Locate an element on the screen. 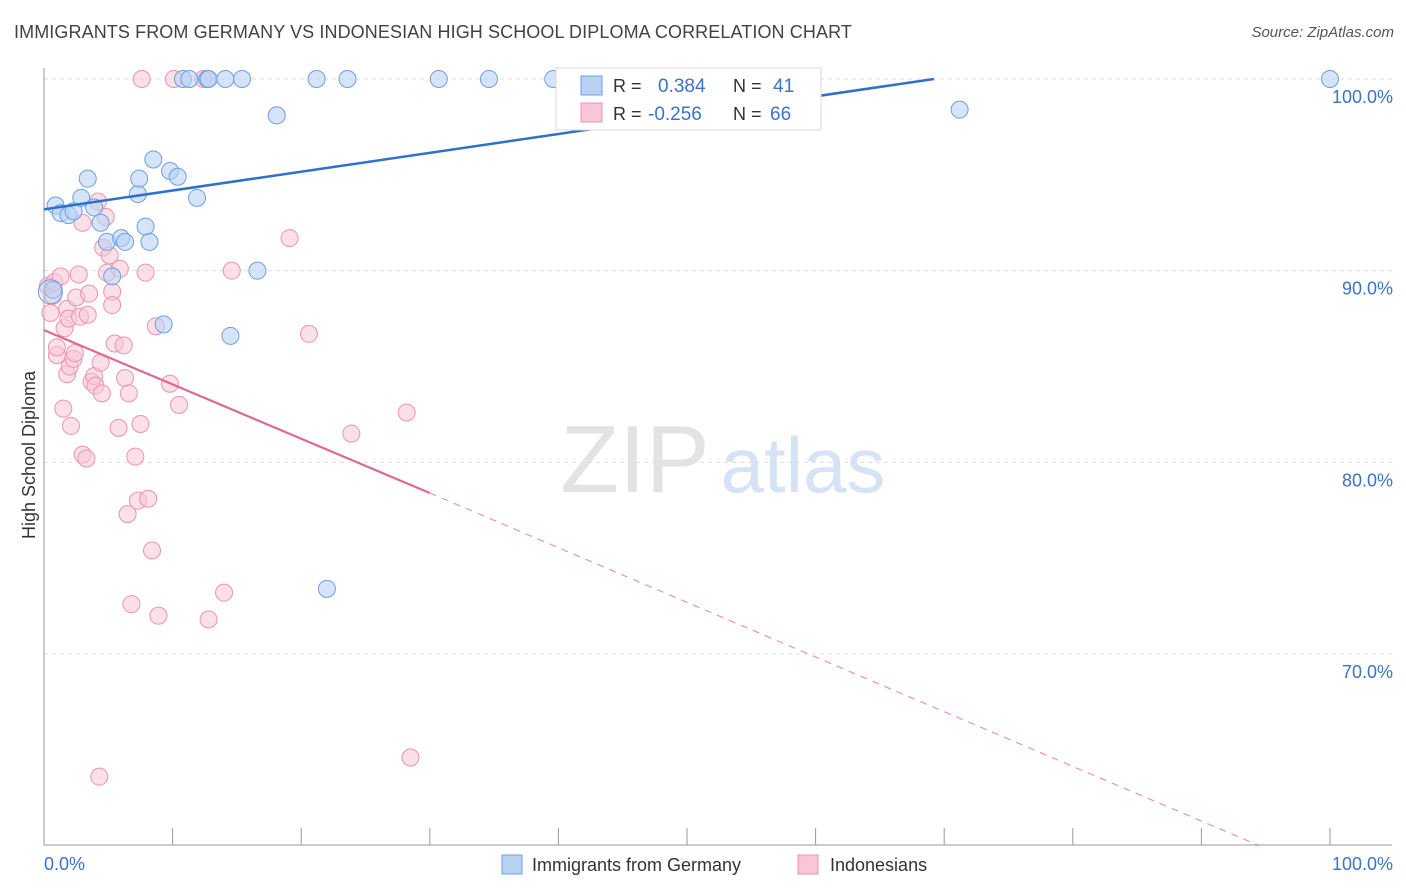  legend-box-pink-n-value: 66 is located at coordinates (780, 114).